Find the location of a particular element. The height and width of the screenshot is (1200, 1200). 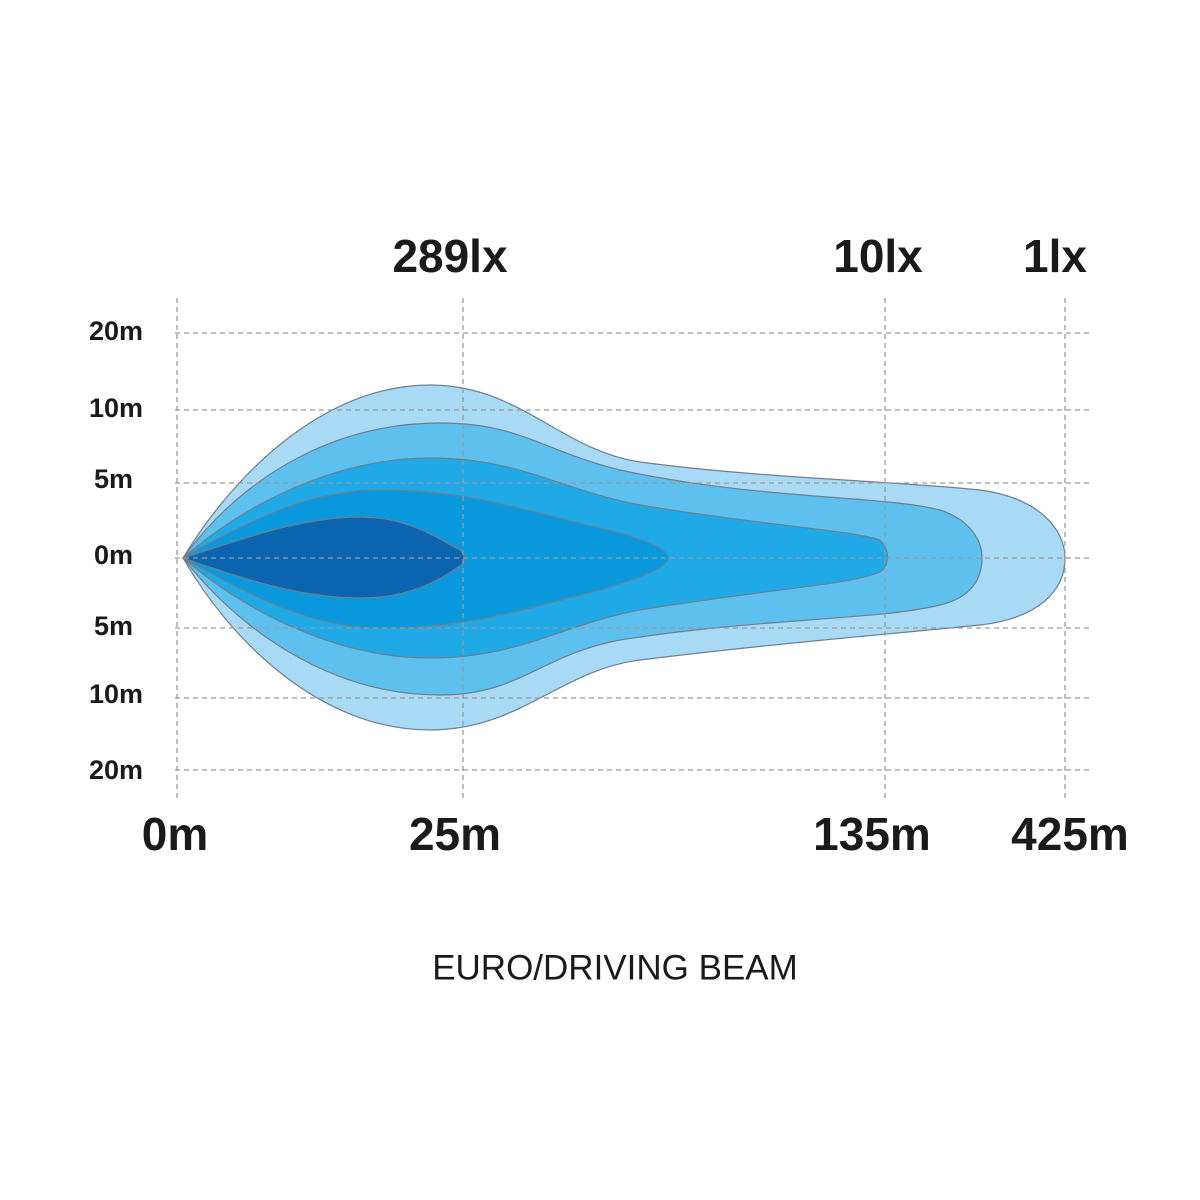

x-label: 25m is located at coordinates (455, 834).